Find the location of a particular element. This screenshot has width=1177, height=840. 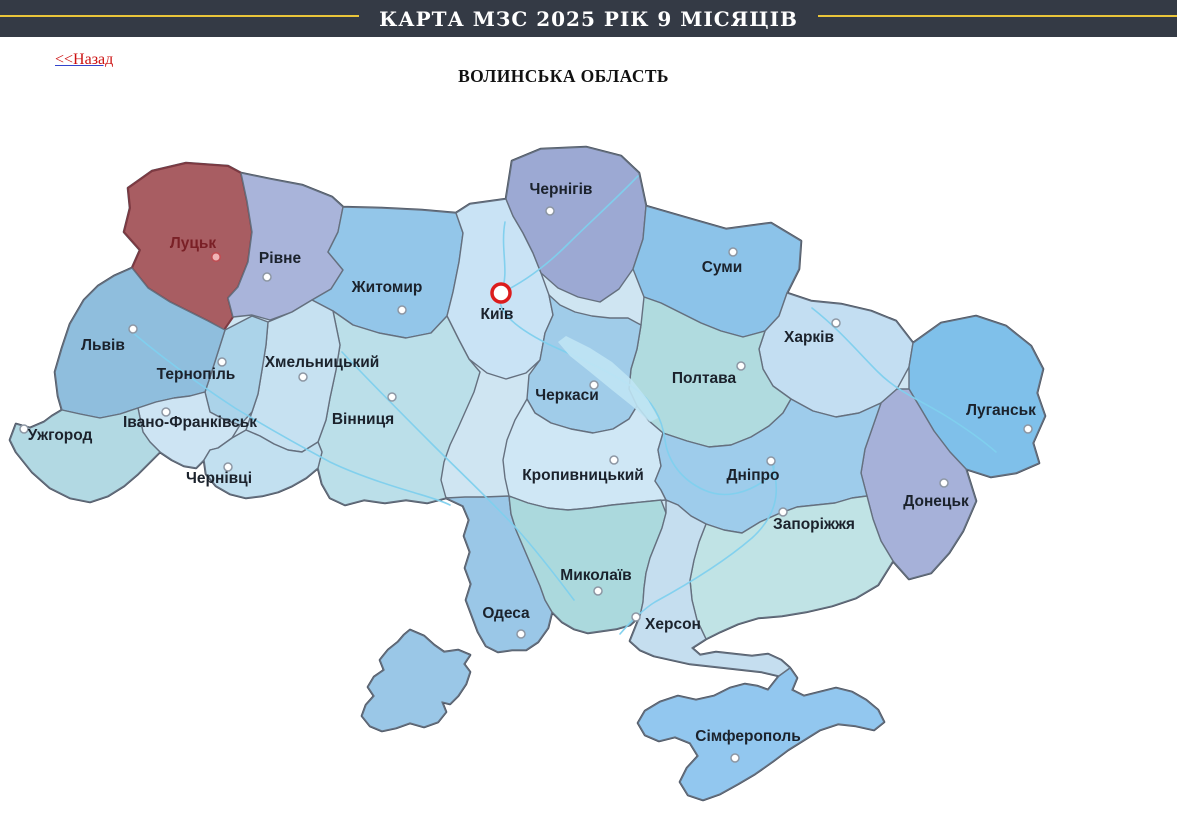

page-header-title: КАРТА МЗС 2025 РІК 9 МІСЯЦІВ is located at coordinates (588, 18).